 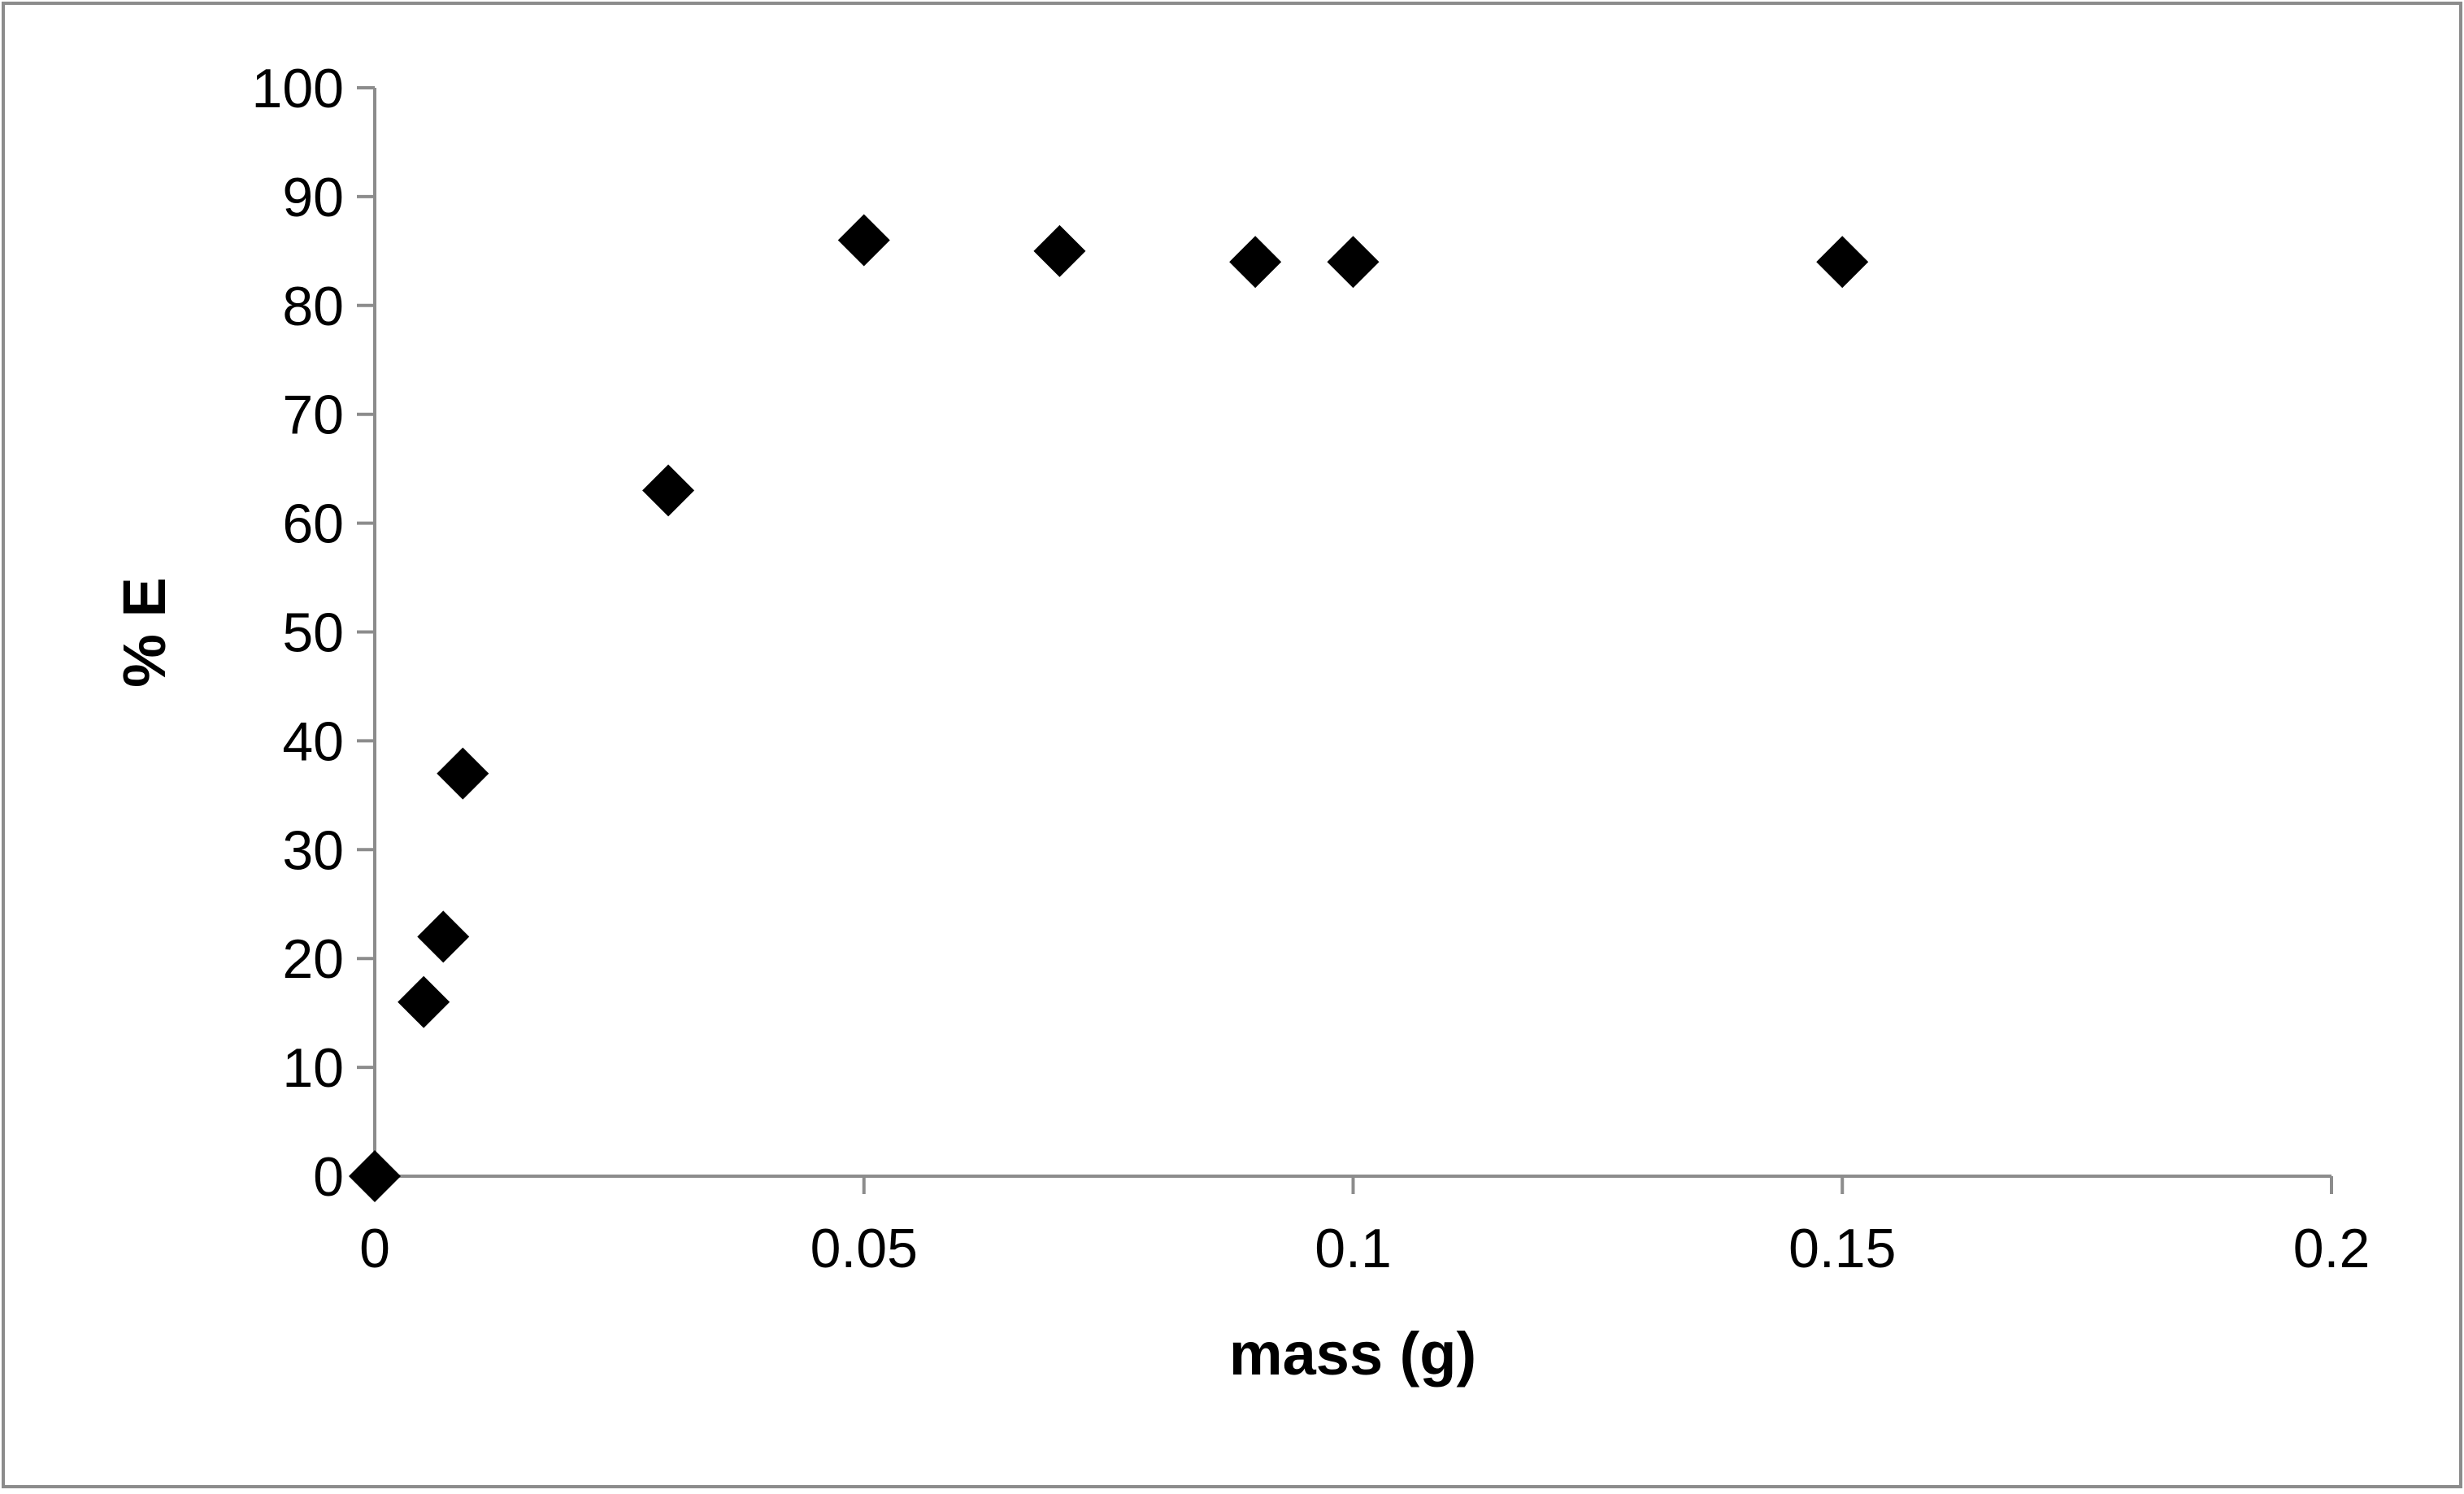 I want to click on y-tick-label: 20, so click(x=313, y=959).